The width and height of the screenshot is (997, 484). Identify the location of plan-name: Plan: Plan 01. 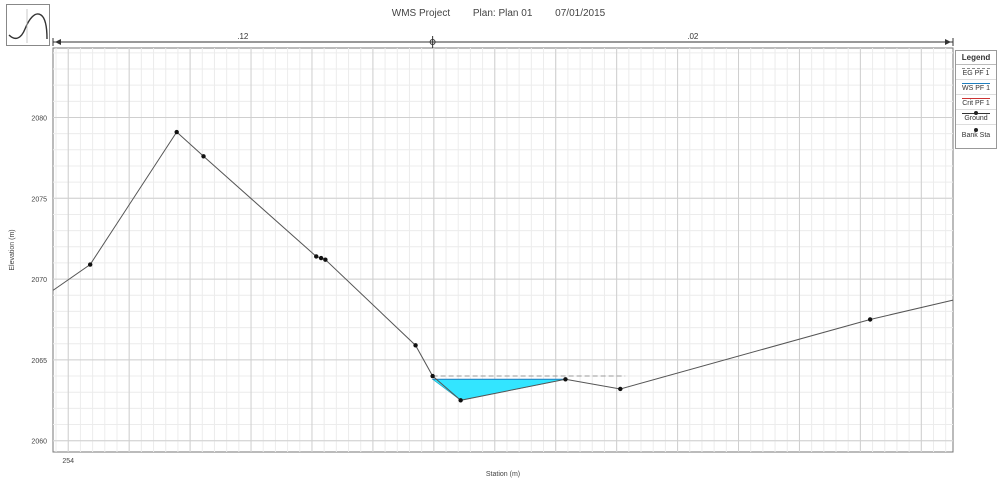
(502, 13).